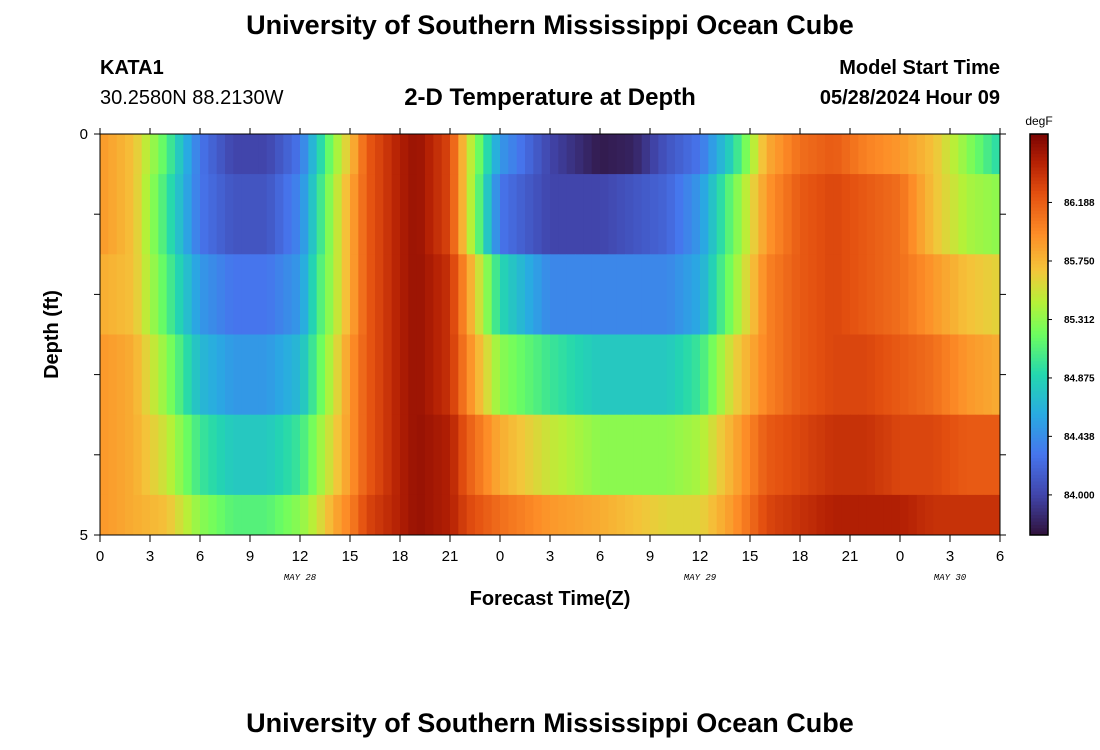  I want to click on colorbar-tick-label: 86.188, so click(1079, 203).